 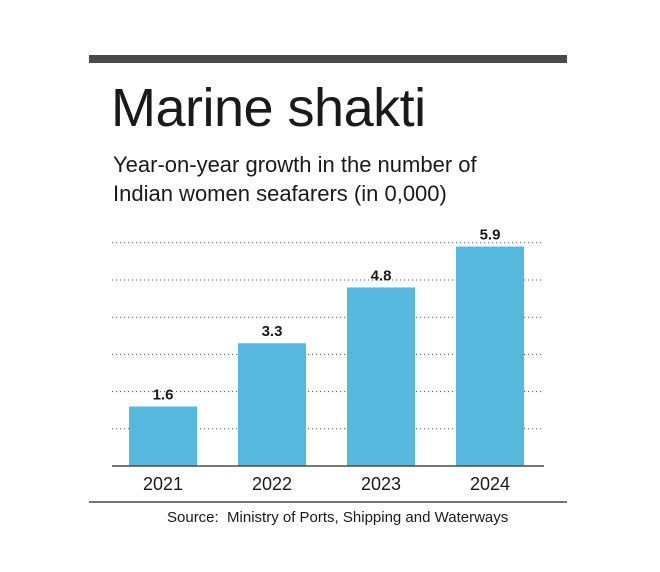 What do you see at coordinates (490, 484) in the screenshot?
I see `x-tick-label-2024: 2024` at bounding box center [490, 484].